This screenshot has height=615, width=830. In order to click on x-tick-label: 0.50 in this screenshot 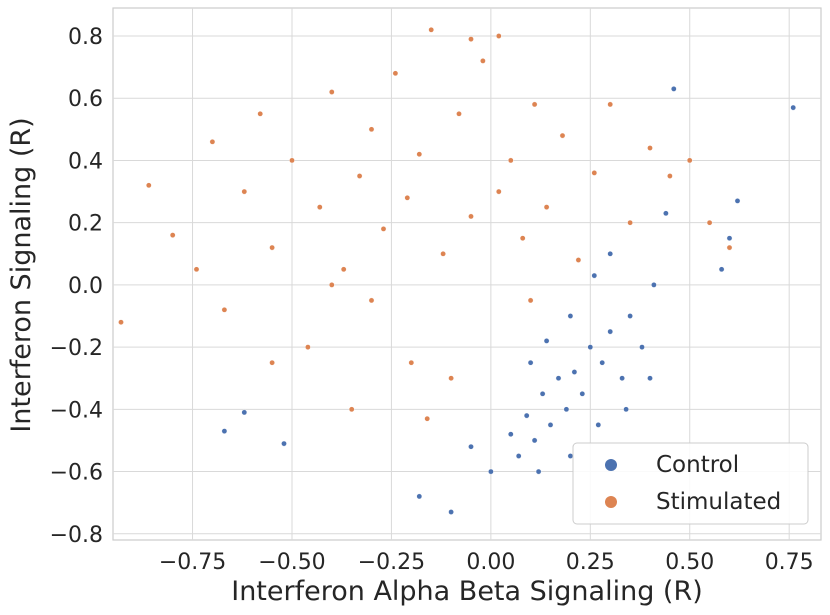, I will do `click(689, 562)`.